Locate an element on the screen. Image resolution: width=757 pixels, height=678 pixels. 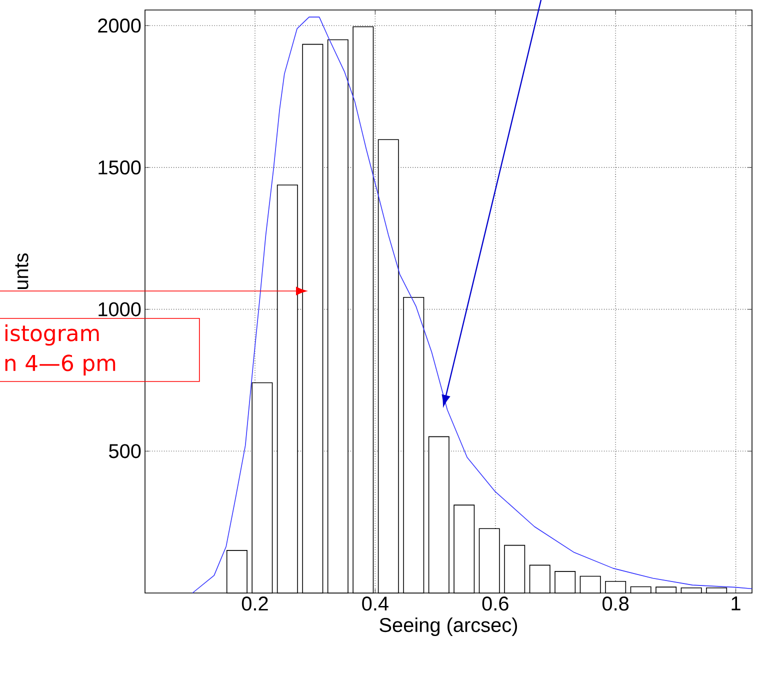
x-tick-label: 1 is located at coordinates (736, 603).